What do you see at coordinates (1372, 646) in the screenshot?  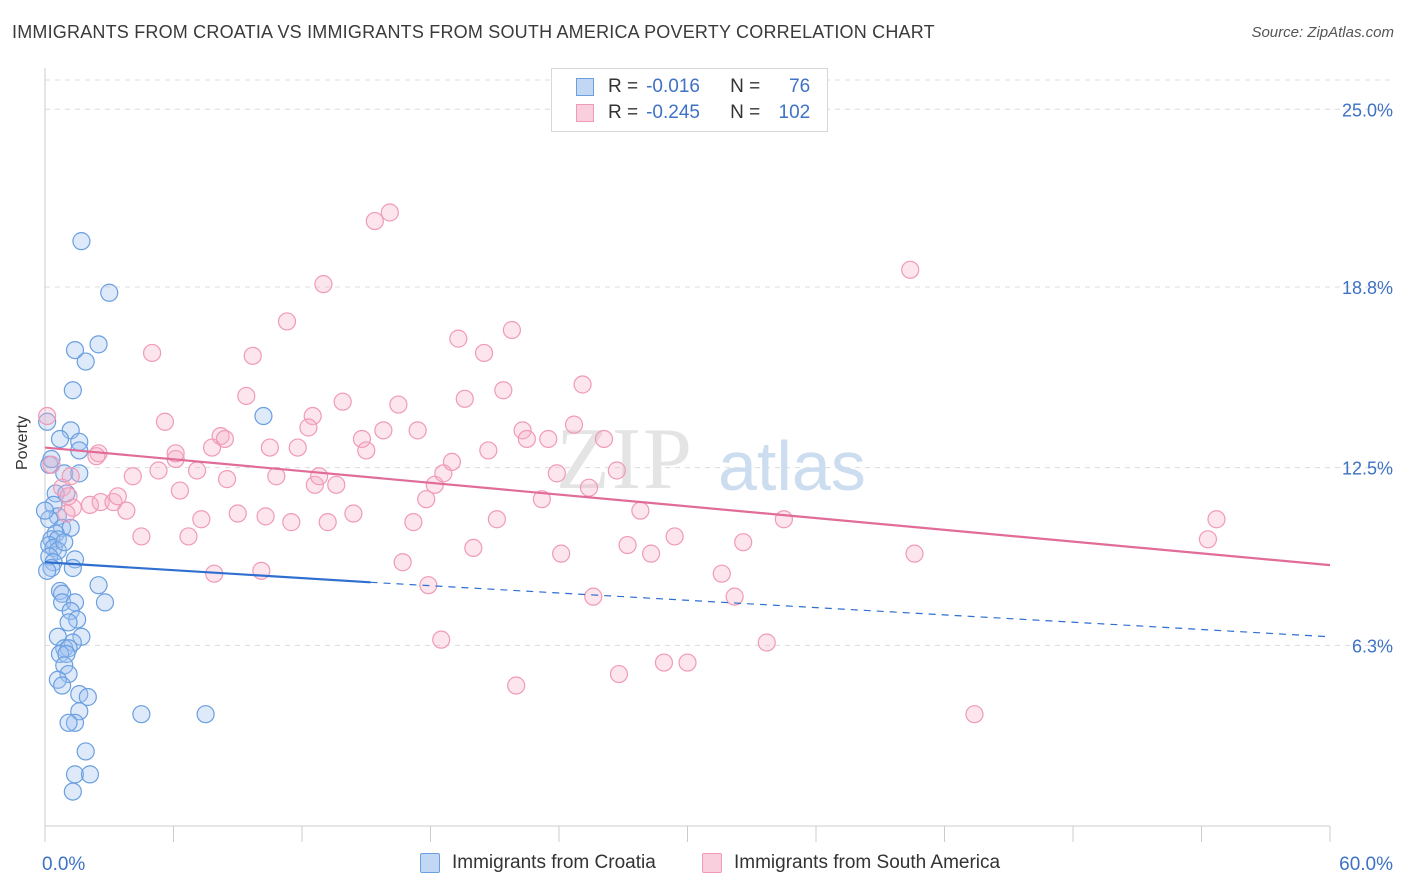 I see `y-tick-label: 6.3%` at bounding box center [1372, 646].